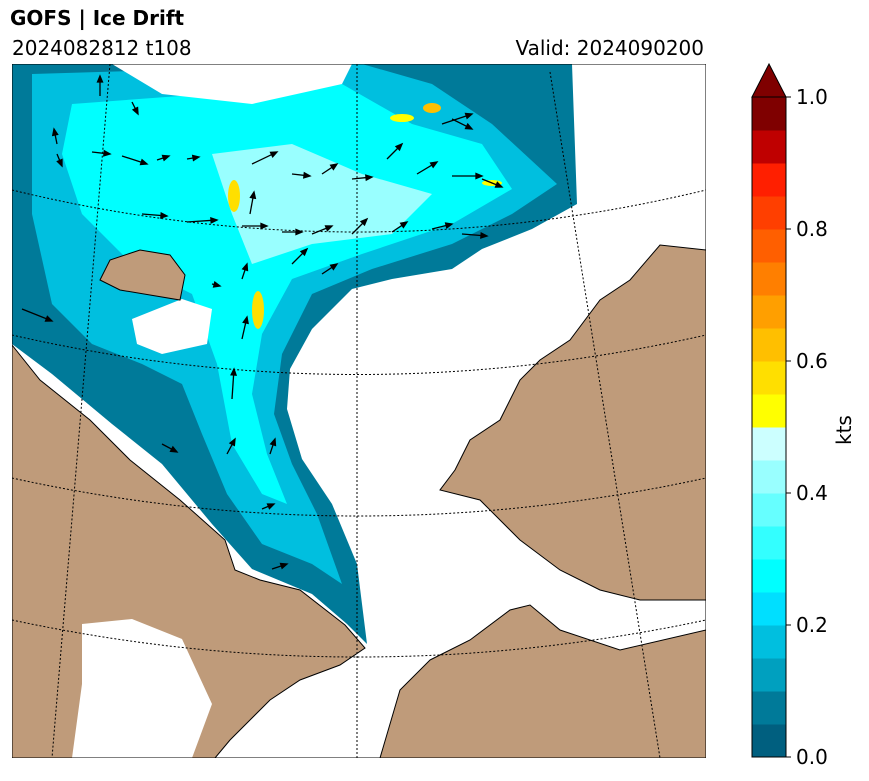 The width and height of the screenshot is (869, 781). I want to click on model-run-label: 2024082812 t108, so click(102, 48).